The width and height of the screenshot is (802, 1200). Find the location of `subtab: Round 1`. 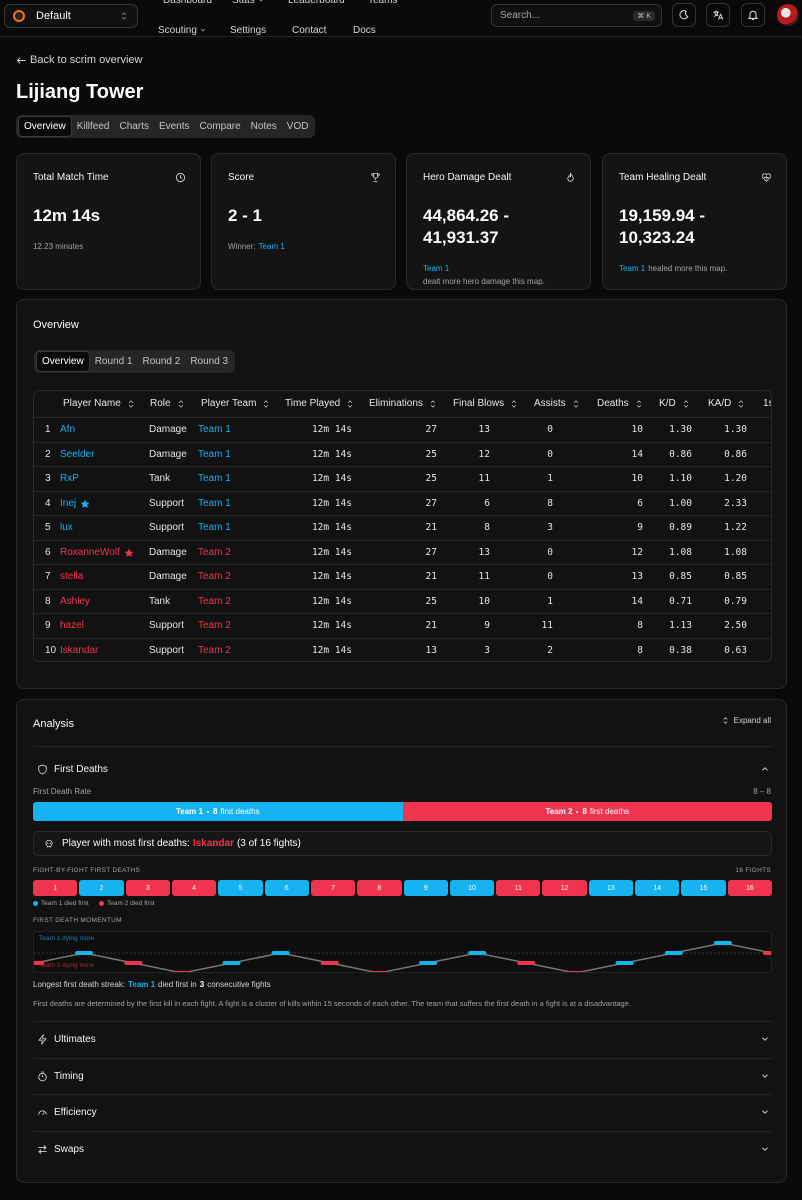

subtab: Round 1 is located at coordinates (113, 361).